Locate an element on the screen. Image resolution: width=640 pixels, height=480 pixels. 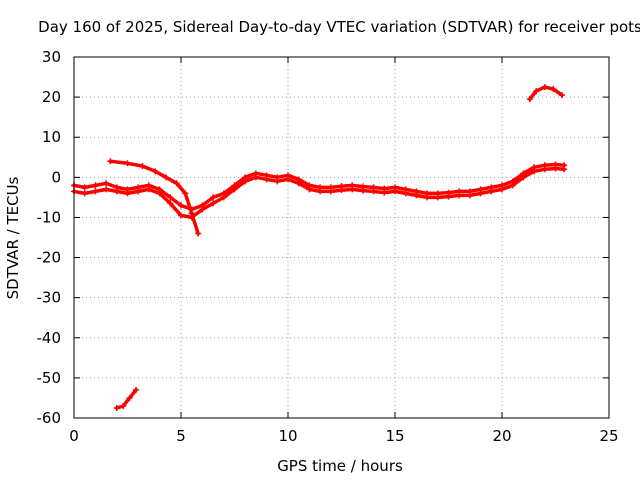
x-tick-label: 10 is located at coordinates (287, 436).